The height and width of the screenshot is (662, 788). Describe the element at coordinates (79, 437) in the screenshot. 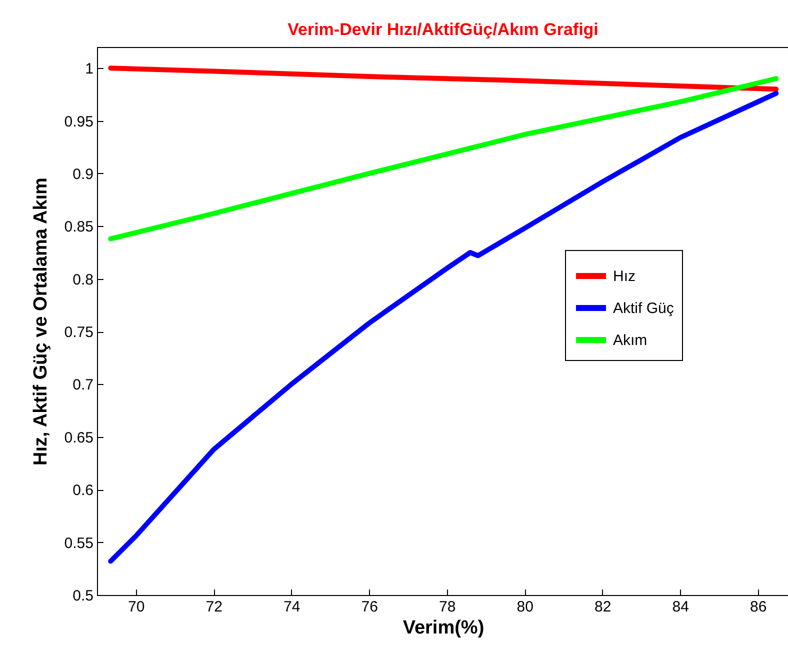

I see `y-tick-label: 0.65` at that location.